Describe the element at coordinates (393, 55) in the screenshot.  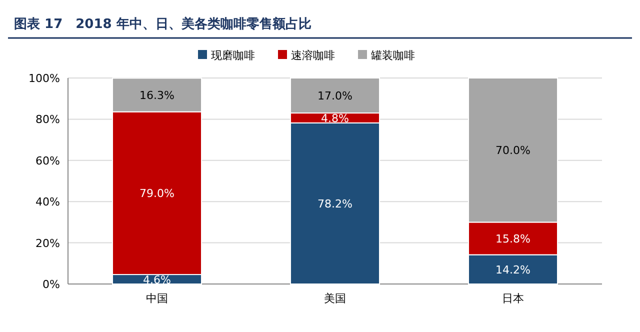
I see `legend-label: 罐装咖啡` at that location.